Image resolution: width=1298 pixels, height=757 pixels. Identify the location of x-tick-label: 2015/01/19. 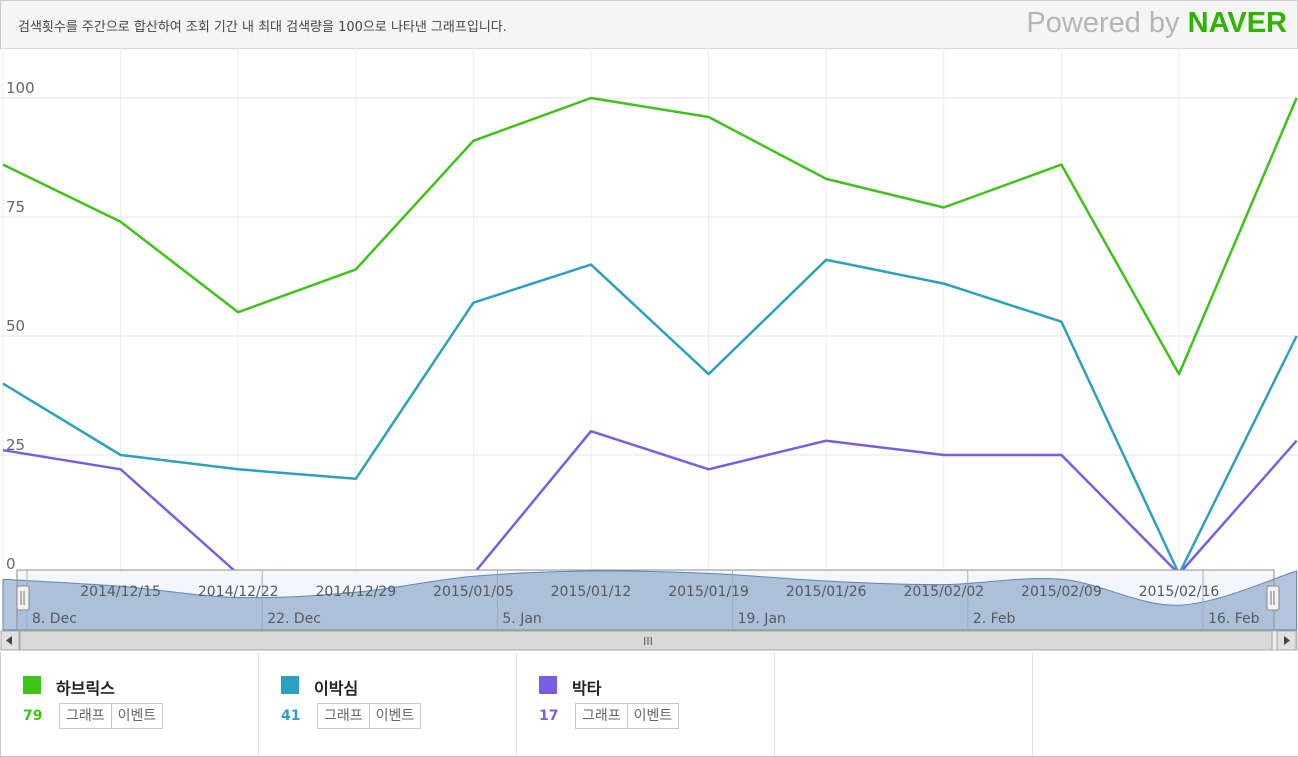
(708, 592).